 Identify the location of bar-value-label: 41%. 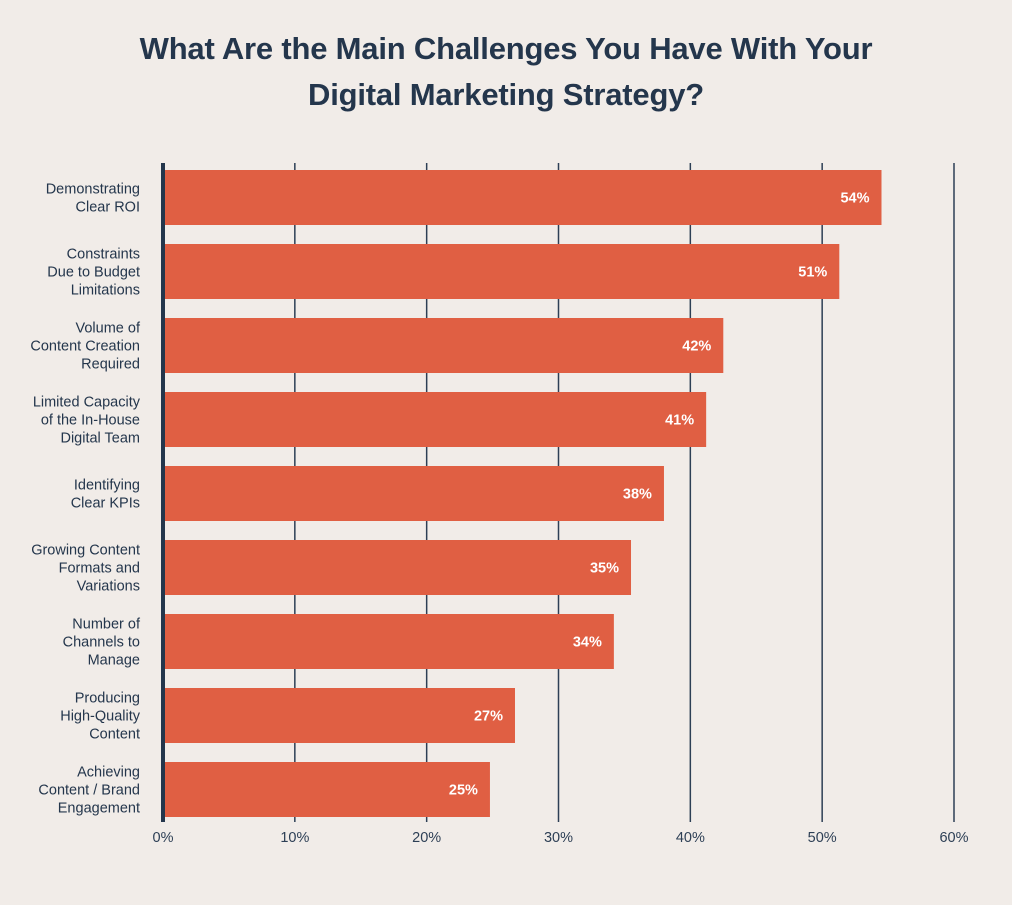
(679, 421).